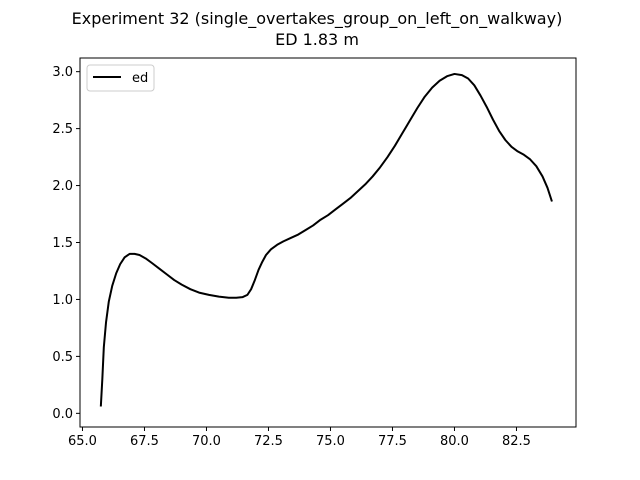 The width and height of the screenshot is (640, 480). What do you see at coordinates (62, 357) in the screenshot?
I see `y-tick-label: 0.5` at bounding box center [62, 357].